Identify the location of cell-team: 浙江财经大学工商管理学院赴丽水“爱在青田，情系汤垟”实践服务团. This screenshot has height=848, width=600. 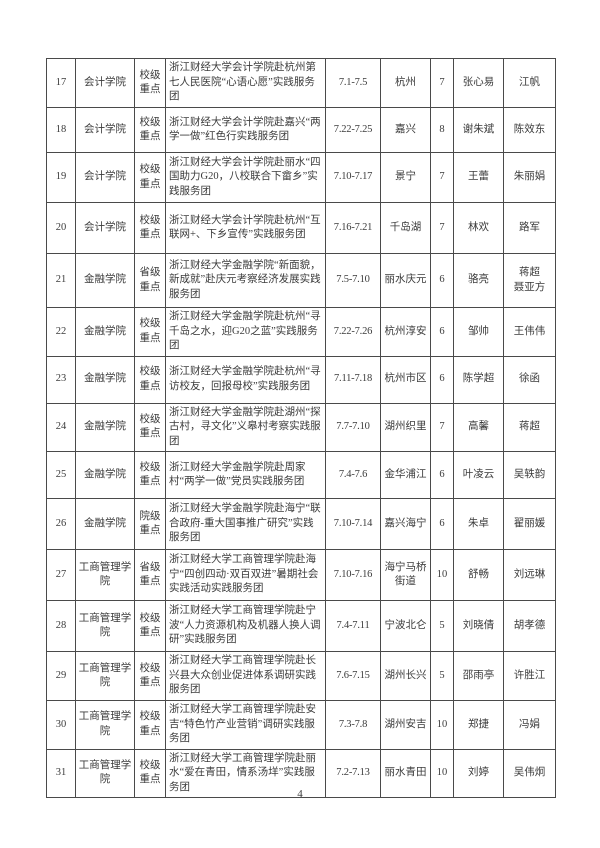
(245, 773).